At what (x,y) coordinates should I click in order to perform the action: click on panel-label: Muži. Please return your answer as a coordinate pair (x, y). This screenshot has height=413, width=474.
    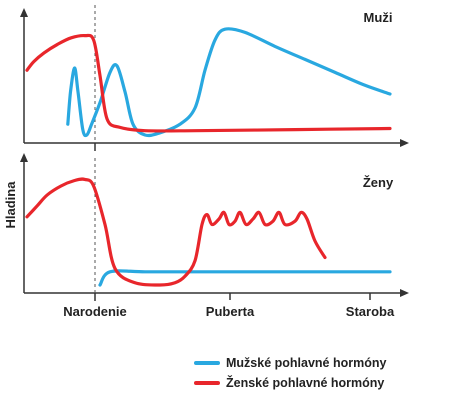
    Looking at the image, I should click on (378, 17).